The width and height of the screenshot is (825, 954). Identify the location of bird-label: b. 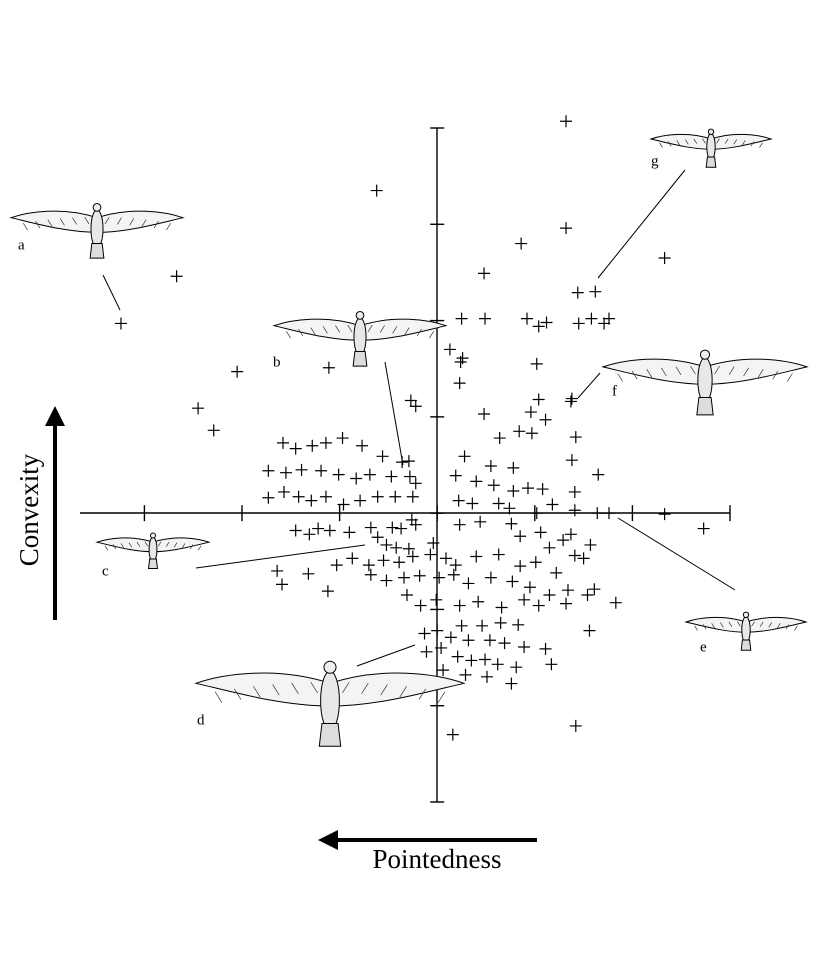
(277, 362).